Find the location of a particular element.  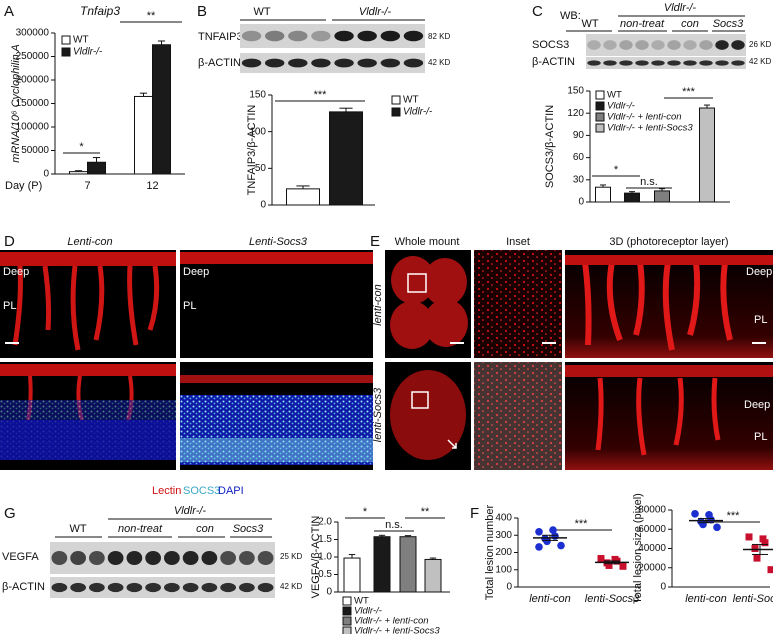

blot-row-label: VEGFA is located at coordinates (20, 557).